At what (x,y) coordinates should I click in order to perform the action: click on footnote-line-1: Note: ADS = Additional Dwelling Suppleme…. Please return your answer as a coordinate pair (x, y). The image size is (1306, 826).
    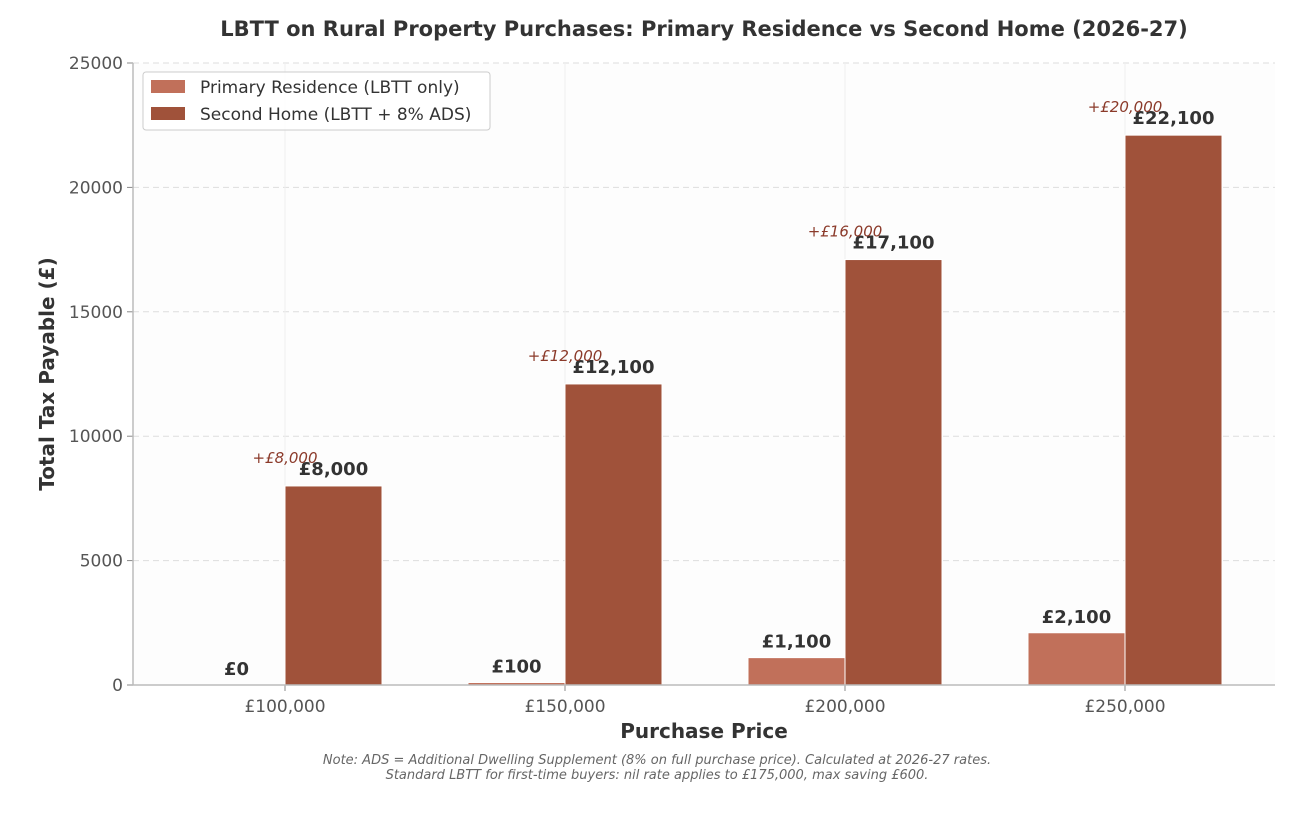
    Looking at the image, I should click on (657, 760).